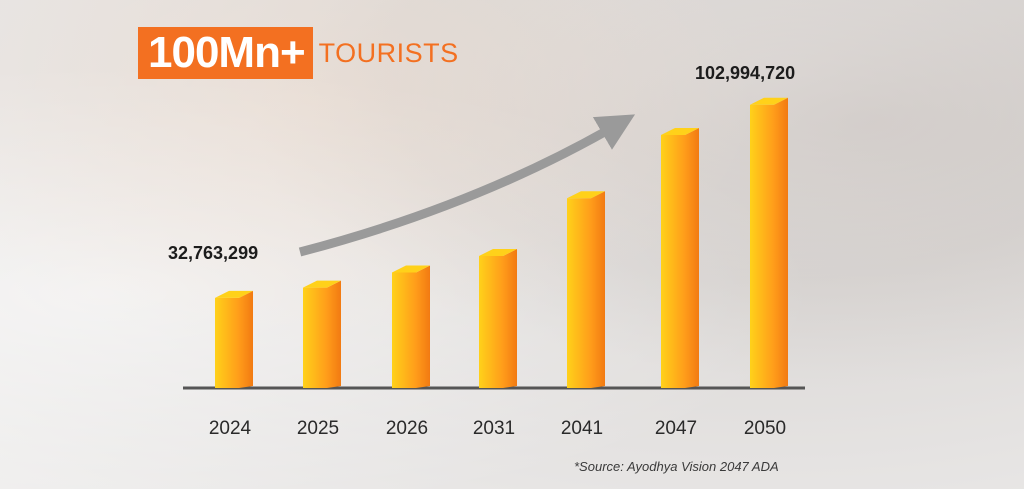 Image resolution: width=1024 pixels, height=489 pixels. What do you see at coordinates (510, 318) in the screenshot?
I see `bar-side-2031` at bounding box center [510, 318].